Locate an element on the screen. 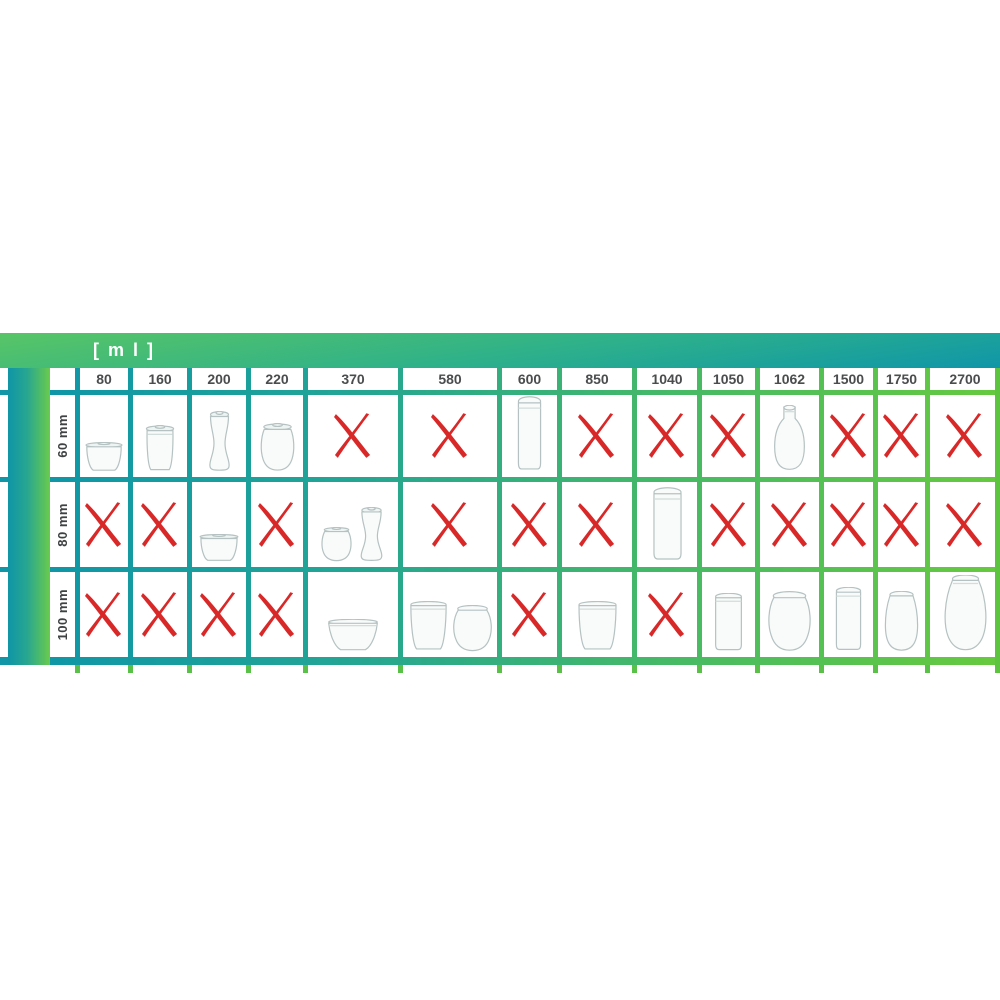 This screenshot has width=1000, height=1000. cell-100mm-160ml is located at coordinates (160, 614).